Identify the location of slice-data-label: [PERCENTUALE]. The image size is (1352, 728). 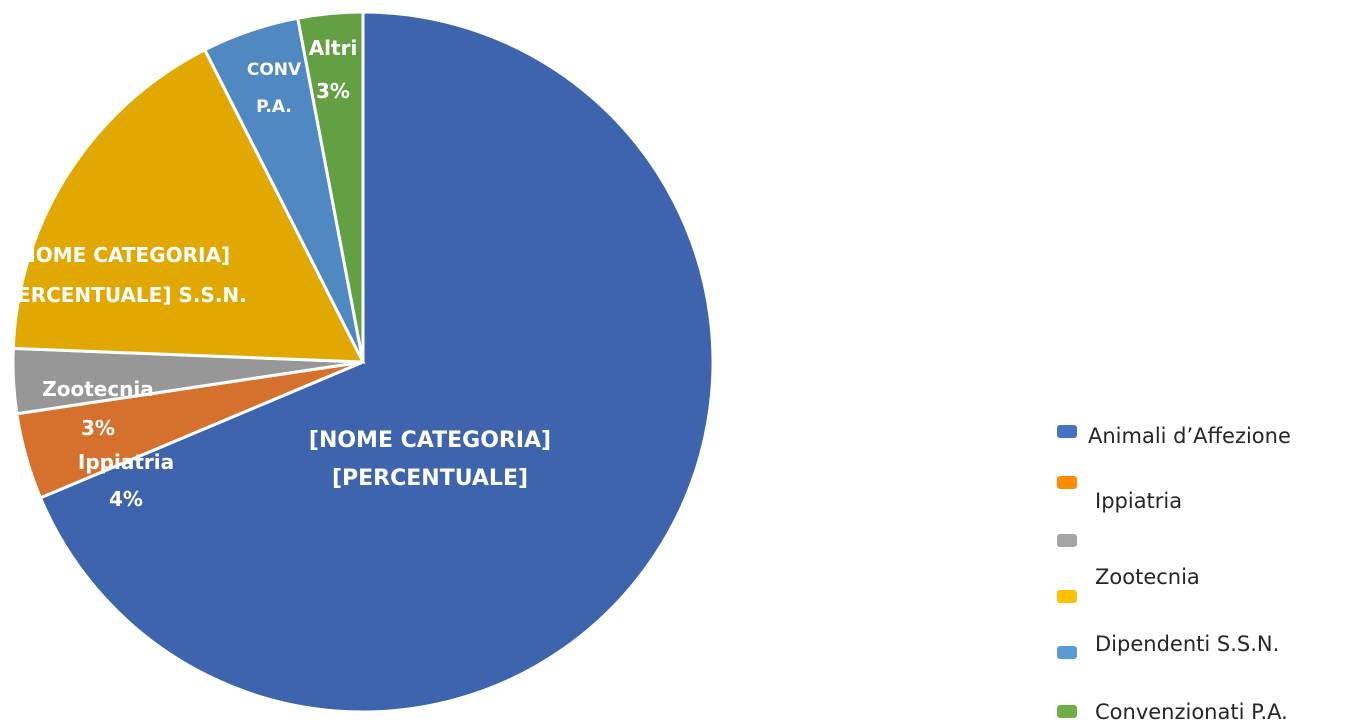
(430, 478).